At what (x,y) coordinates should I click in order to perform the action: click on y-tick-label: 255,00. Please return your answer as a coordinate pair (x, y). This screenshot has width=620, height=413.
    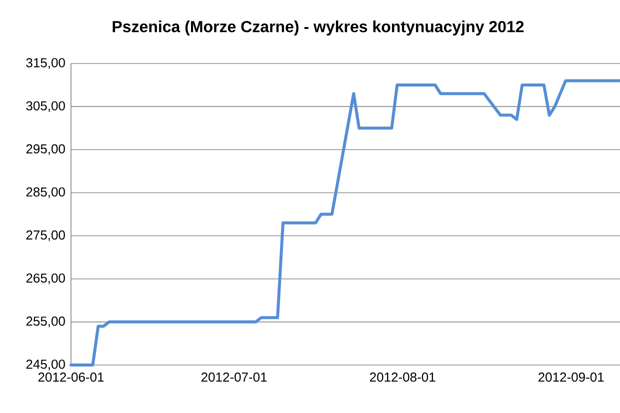
    Looking at the image, I should click on (45, 322).